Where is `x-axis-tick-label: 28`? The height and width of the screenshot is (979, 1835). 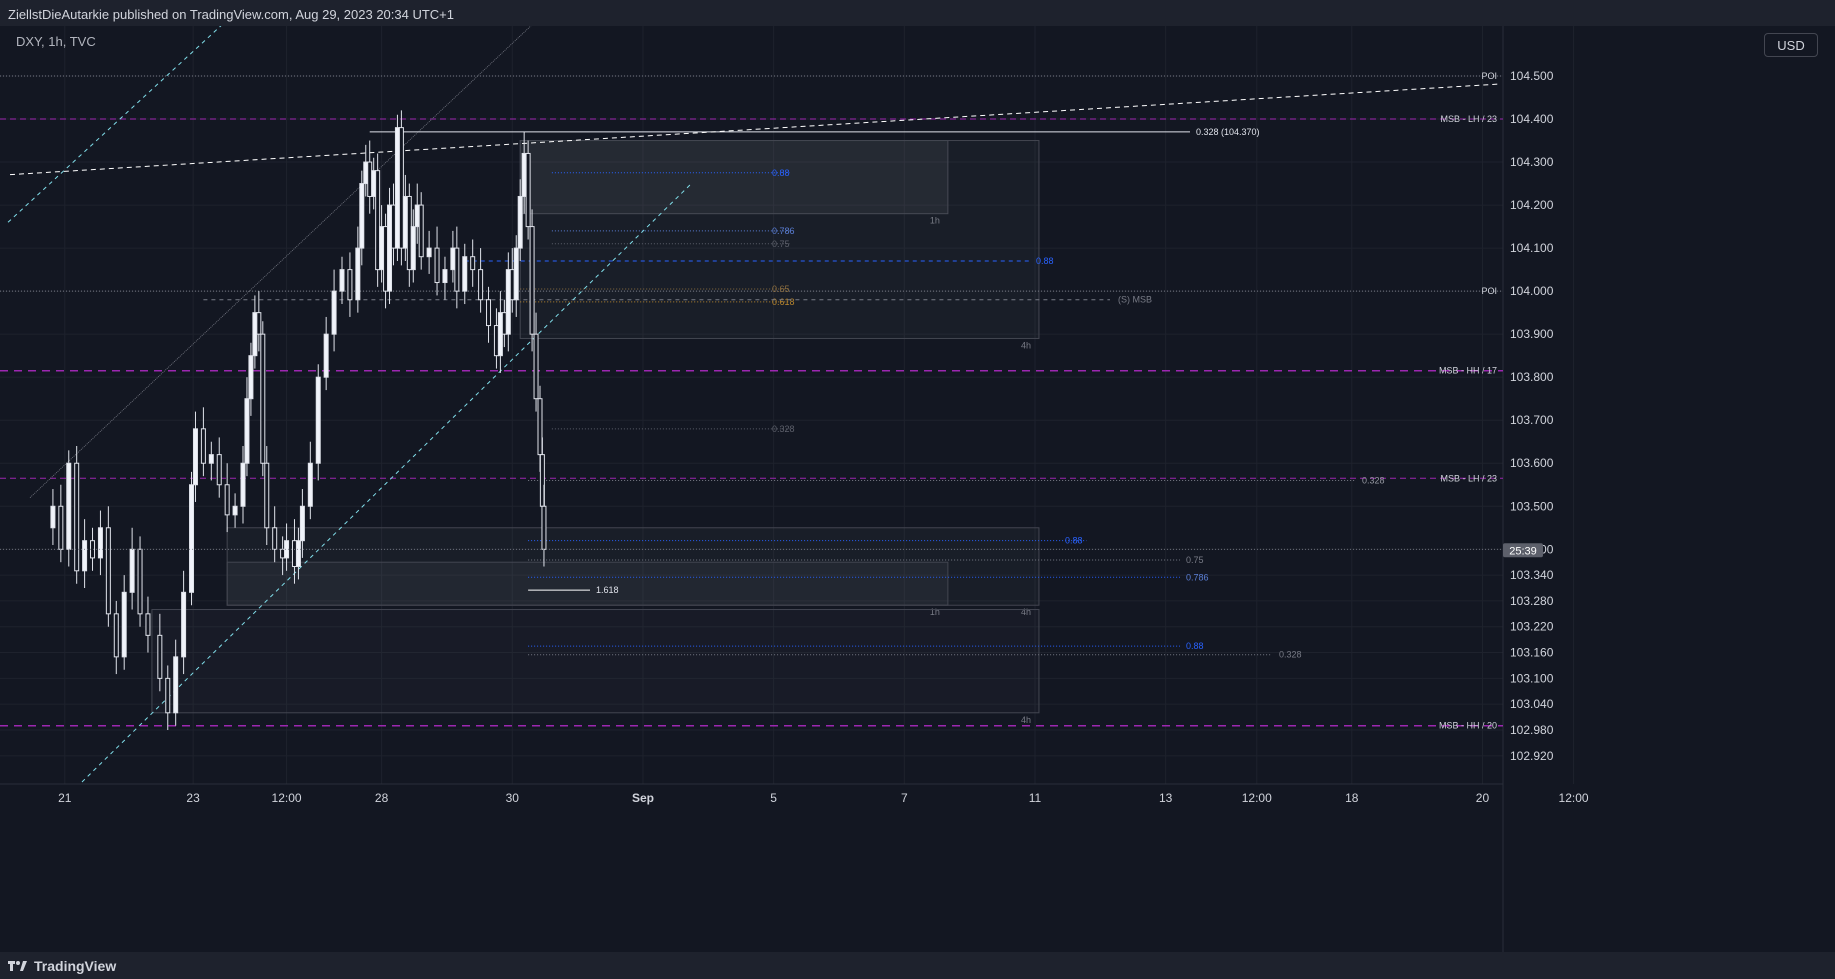
x-axis-tick-label: 28 is located at coordinates (382, 798).